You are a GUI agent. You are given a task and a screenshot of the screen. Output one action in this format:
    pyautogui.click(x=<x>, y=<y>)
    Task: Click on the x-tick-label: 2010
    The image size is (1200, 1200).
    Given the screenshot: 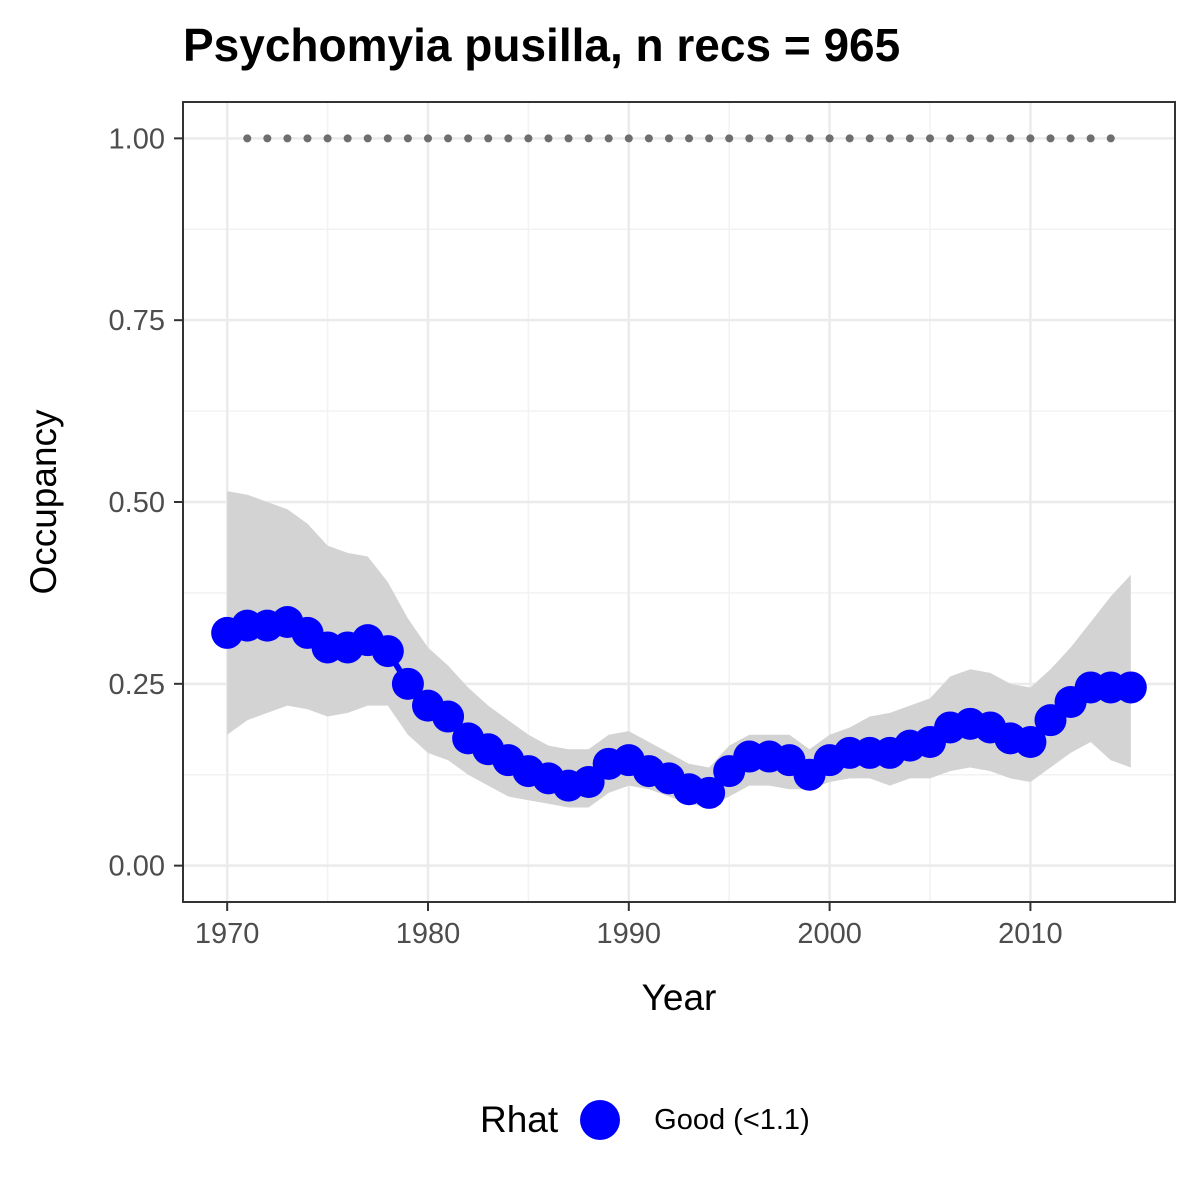 What is the action you would take?
    pyautogui.click(x=1030, y=934)
    